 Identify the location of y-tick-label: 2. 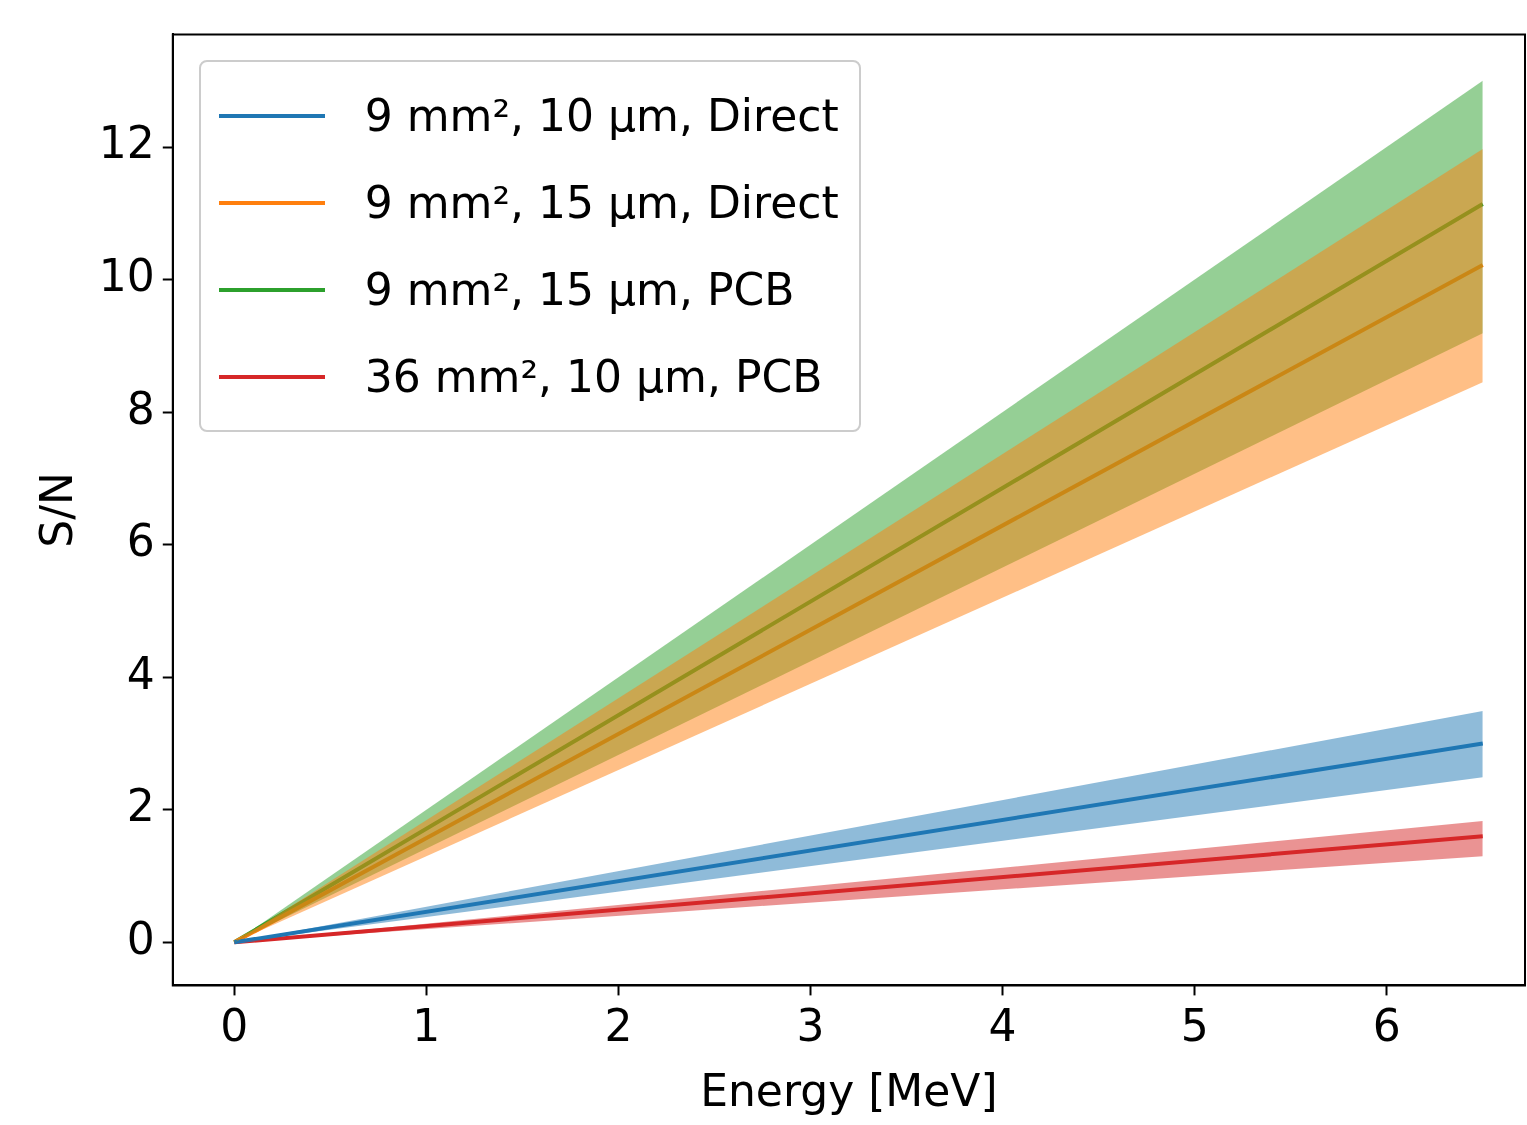
(140, 806).